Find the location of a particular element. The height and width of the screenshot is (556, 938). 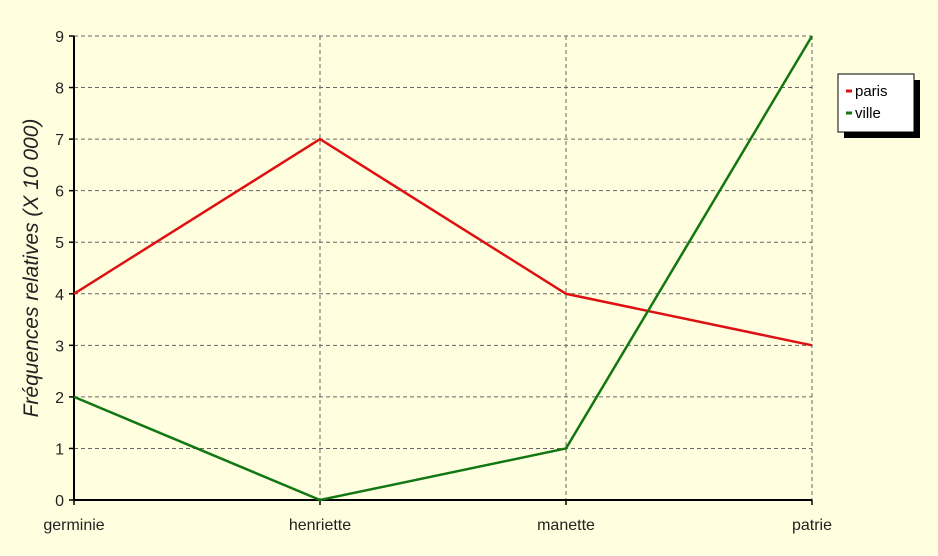

y-tick-label: 2 is located at coordinates (59, 398).